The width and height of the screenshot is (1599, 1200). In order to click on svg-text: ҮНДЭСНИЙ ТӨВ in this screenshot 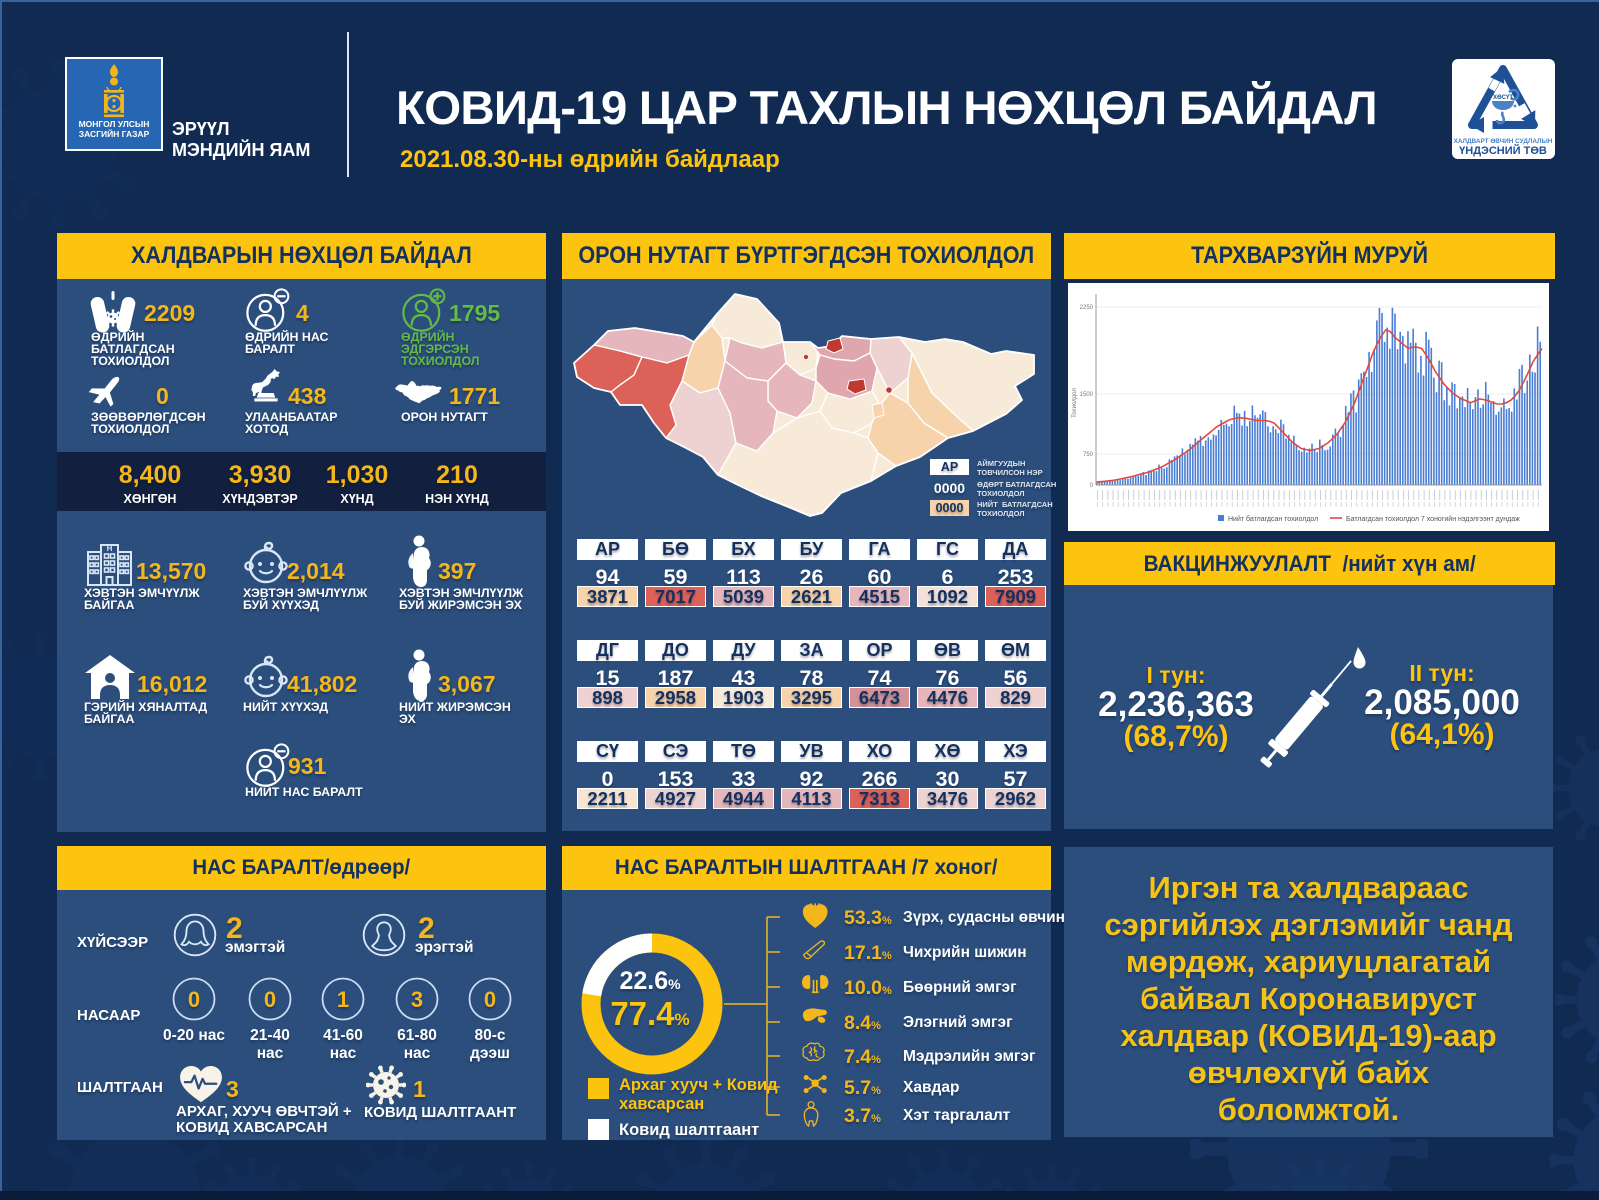, I will do `click(1503, 150)`.